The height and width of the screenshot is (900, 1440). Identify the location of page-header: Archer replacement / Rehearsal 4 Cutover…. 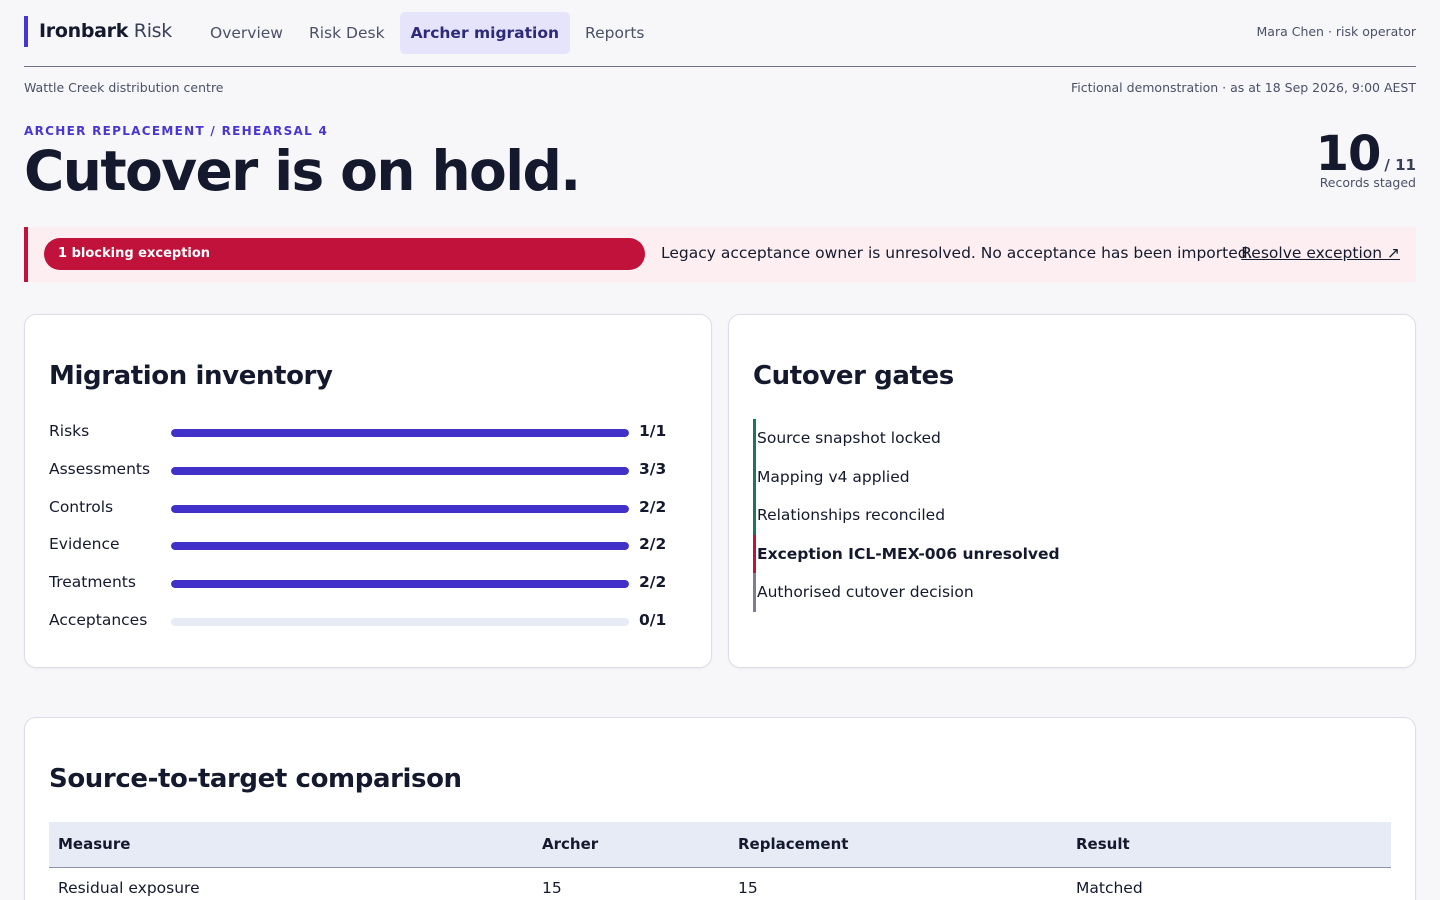
(720, 167).